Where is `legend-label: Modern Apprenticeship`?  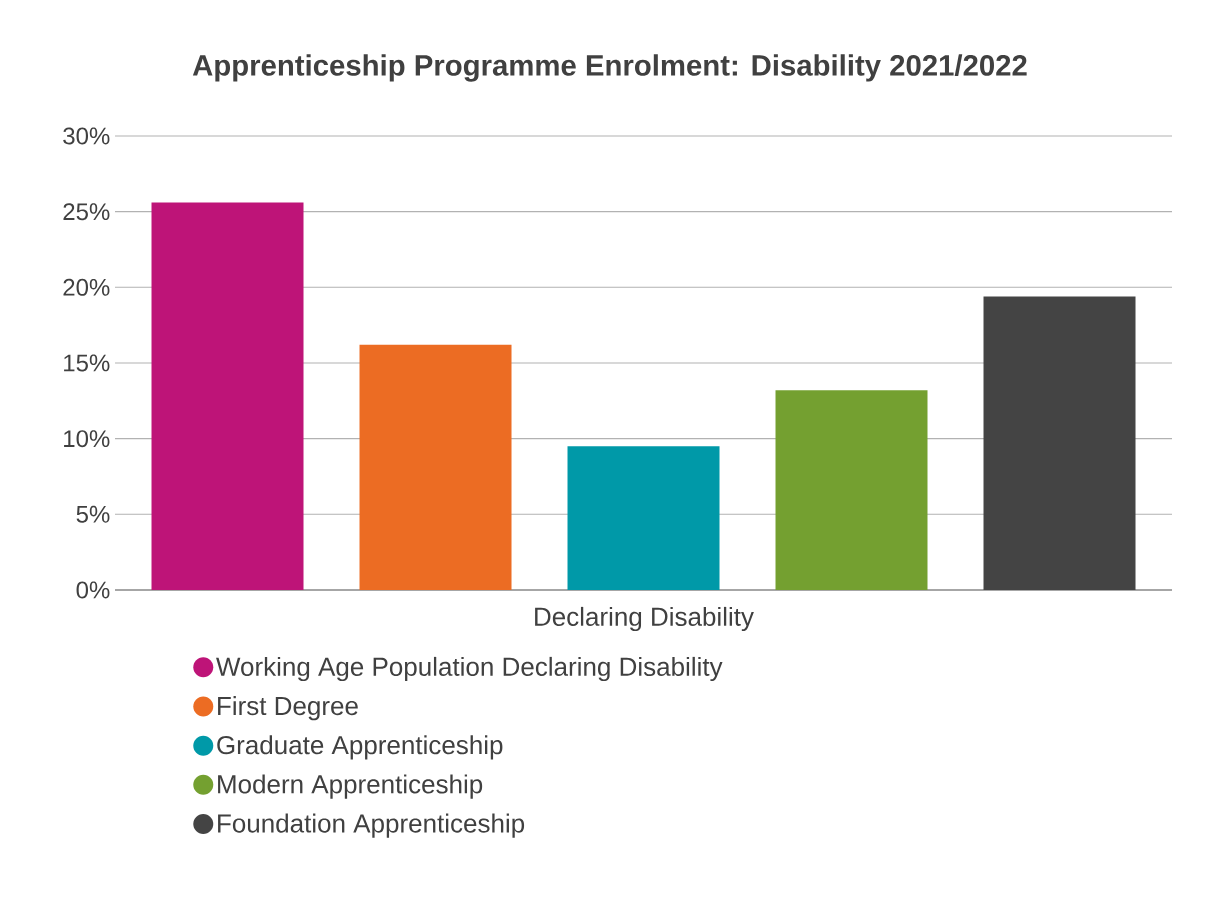
legend-label: Modern Apprenticeship is located at coordinates (350, 786).